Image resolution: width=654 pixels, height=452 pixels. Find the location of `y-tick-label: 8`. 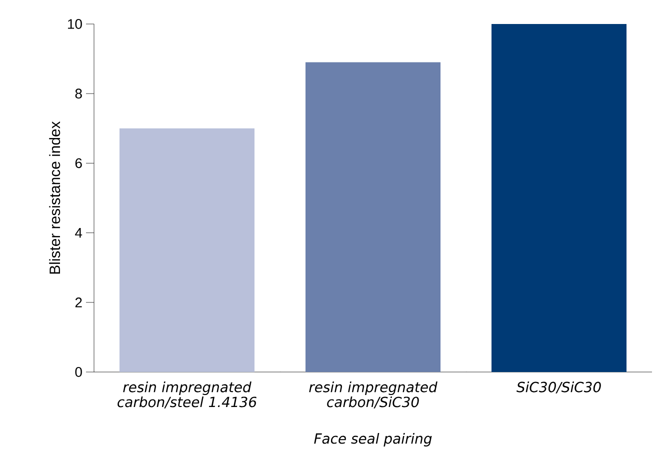

y-tick-label: 8 is located at coordinates (78, 93).